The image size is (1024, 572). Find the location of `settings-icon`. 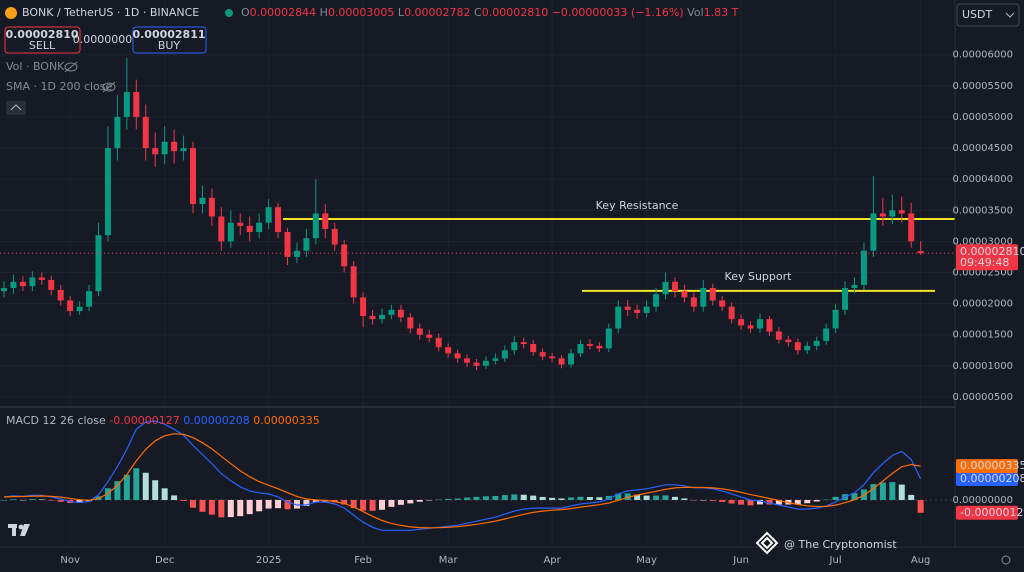

settings-icon is located at coordinates (1006, 560).